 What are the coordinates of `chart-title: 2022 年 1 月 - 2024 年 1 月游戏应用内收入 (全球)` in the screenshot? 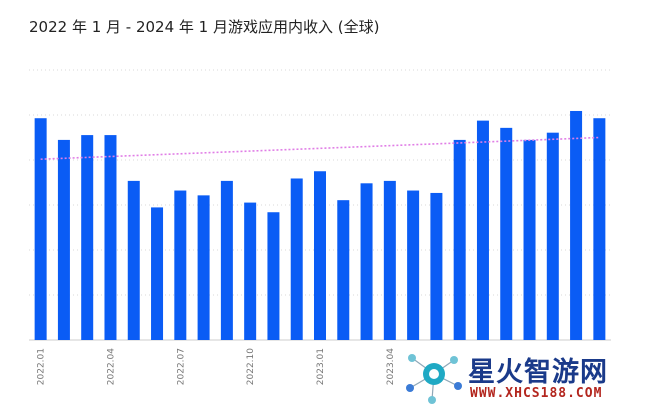 It's located at (204, 27).